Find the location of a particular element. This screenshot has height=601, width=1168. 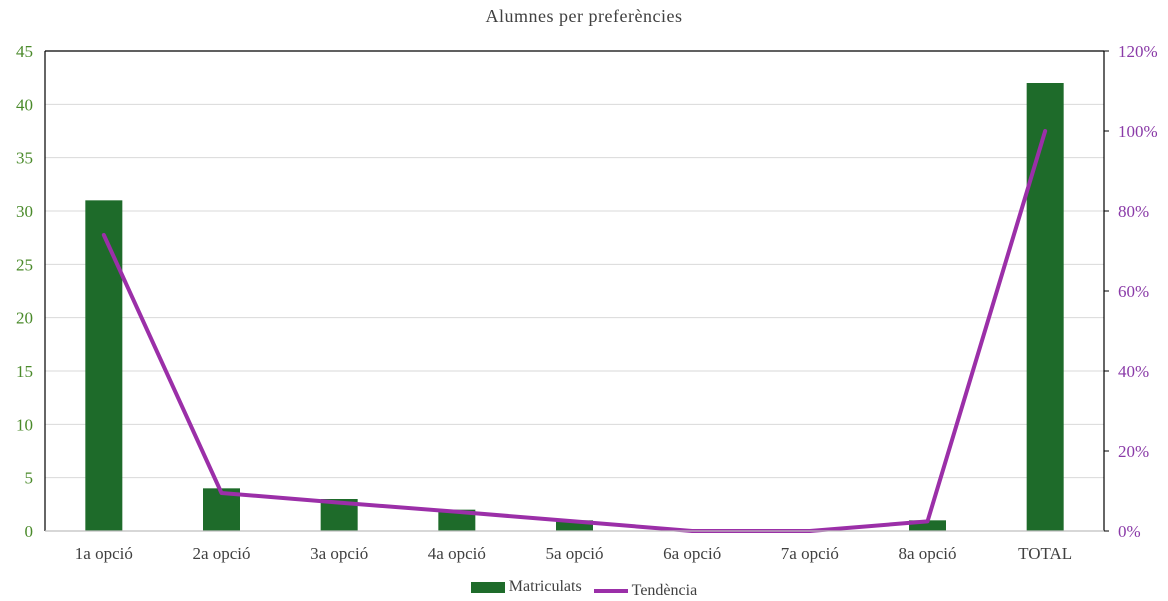

legend-item-bars: Matriculats is located at coordinates (526, 587).